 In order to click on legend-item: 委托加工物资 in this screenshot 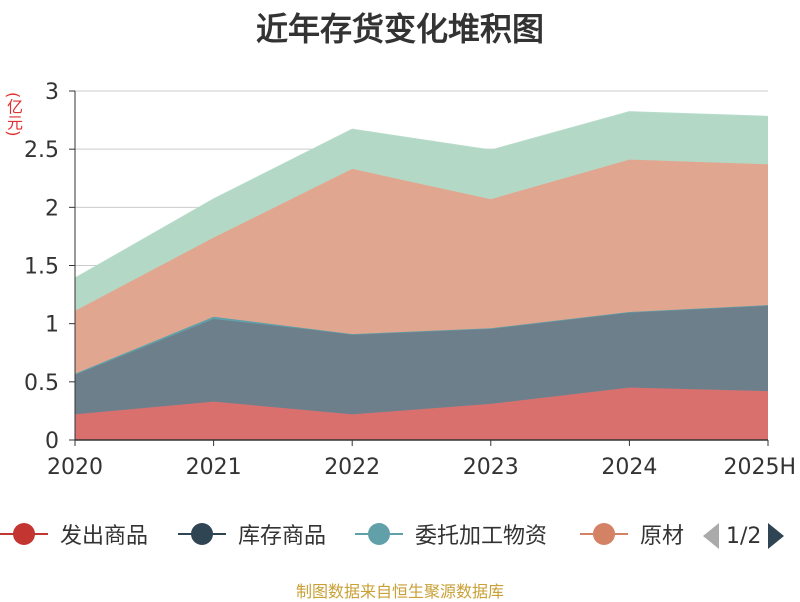, I will do `click(451, 534)`.